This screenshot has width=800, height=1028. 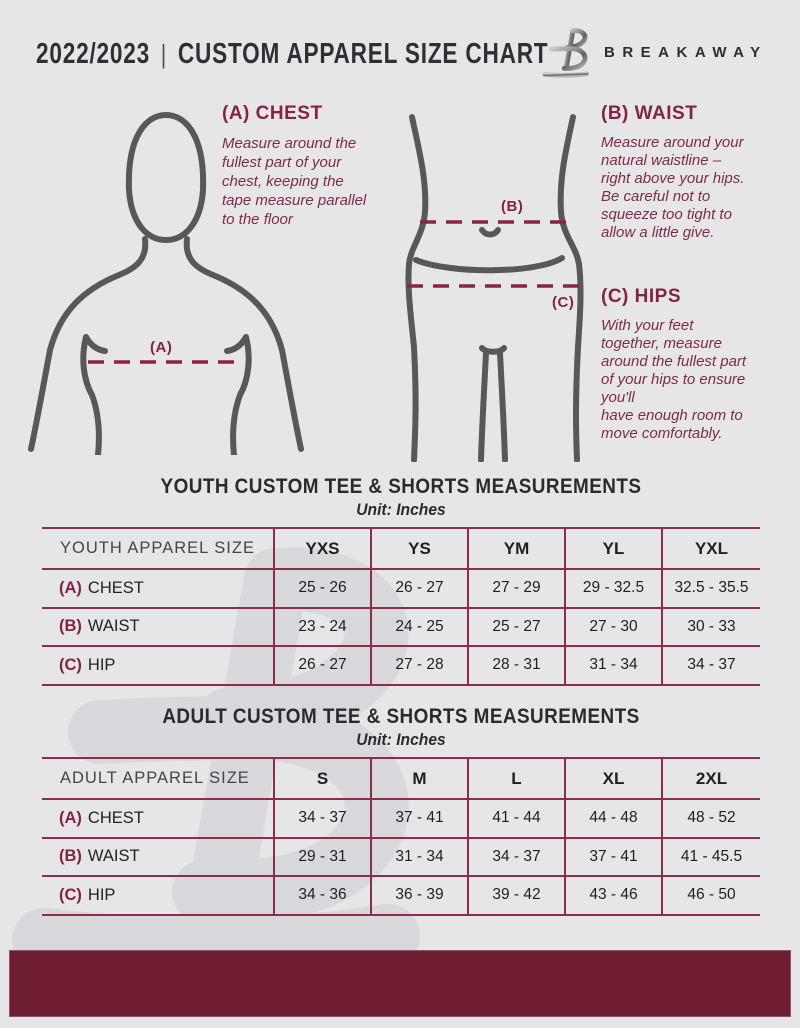 I want to click on size-column-header: S, so click(x=322, y=779).